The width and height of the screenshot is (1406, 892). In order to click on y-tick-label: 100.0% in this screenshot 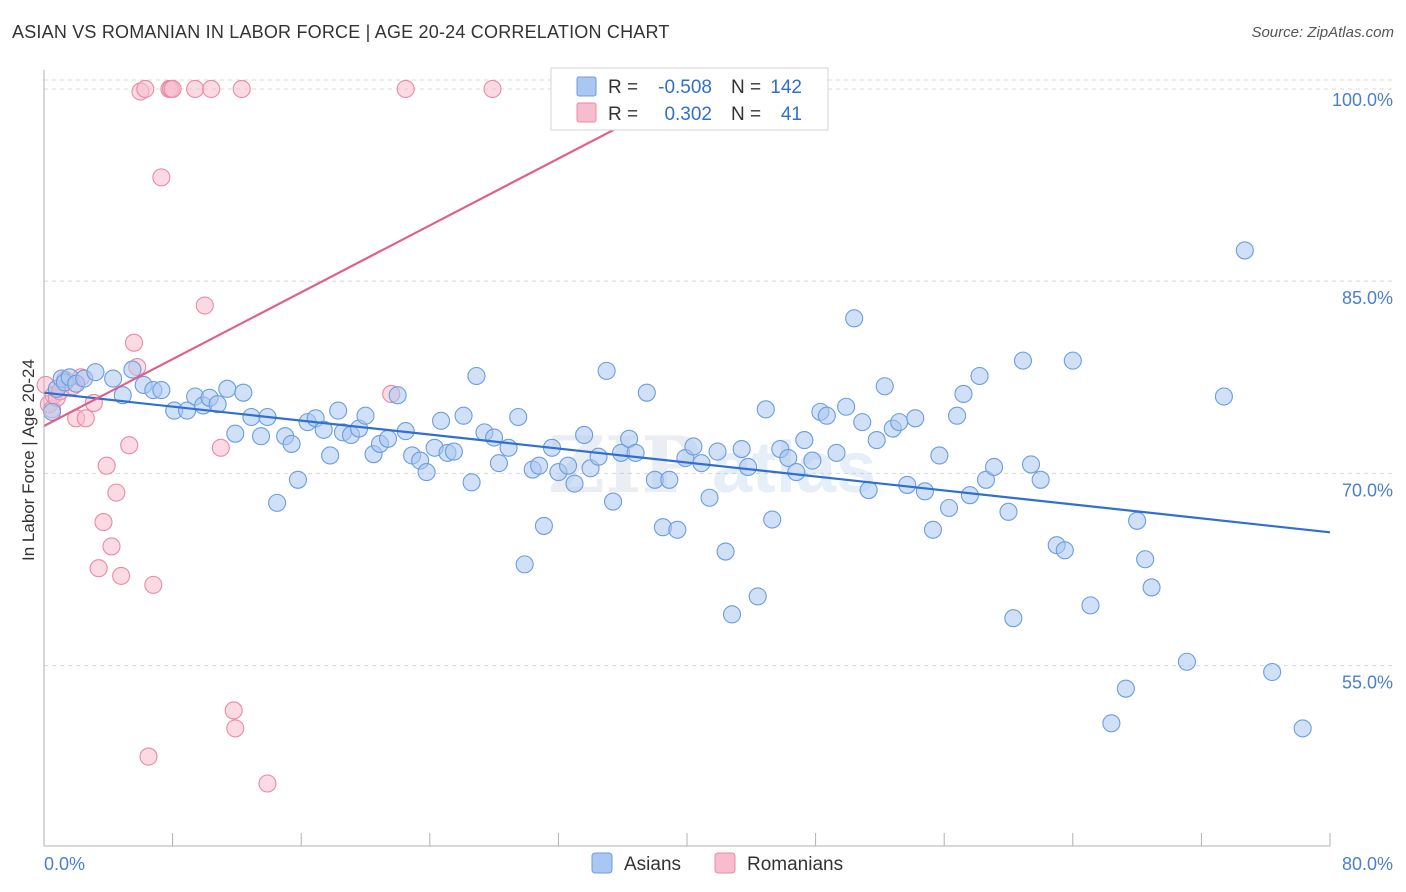, I will do `click(1362, 100)`.